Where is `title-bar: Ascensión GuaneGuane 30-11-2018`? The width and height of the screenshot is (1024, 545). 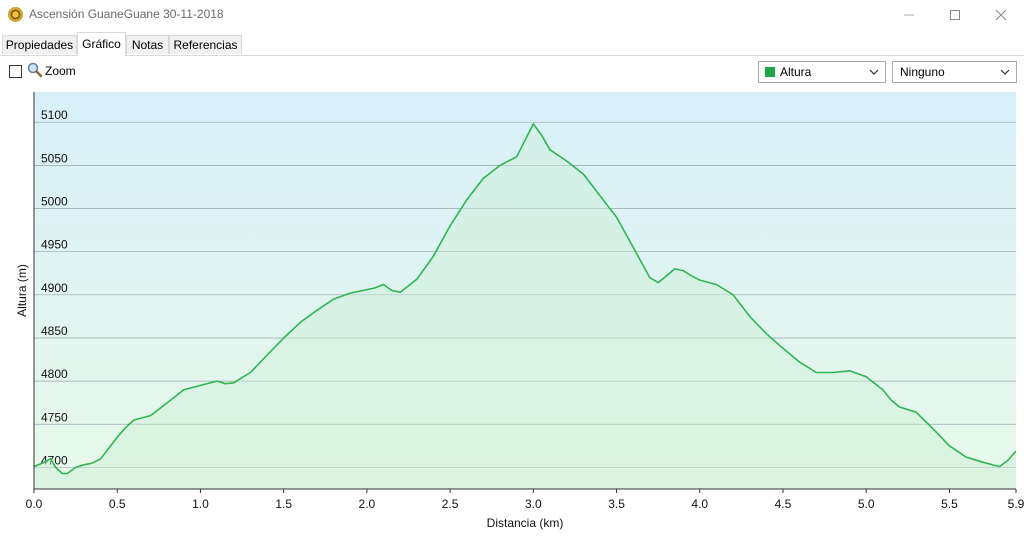
title-bar: Ascensión GuaneGuane 30-11-2018 is located at coordinates (512, 15).